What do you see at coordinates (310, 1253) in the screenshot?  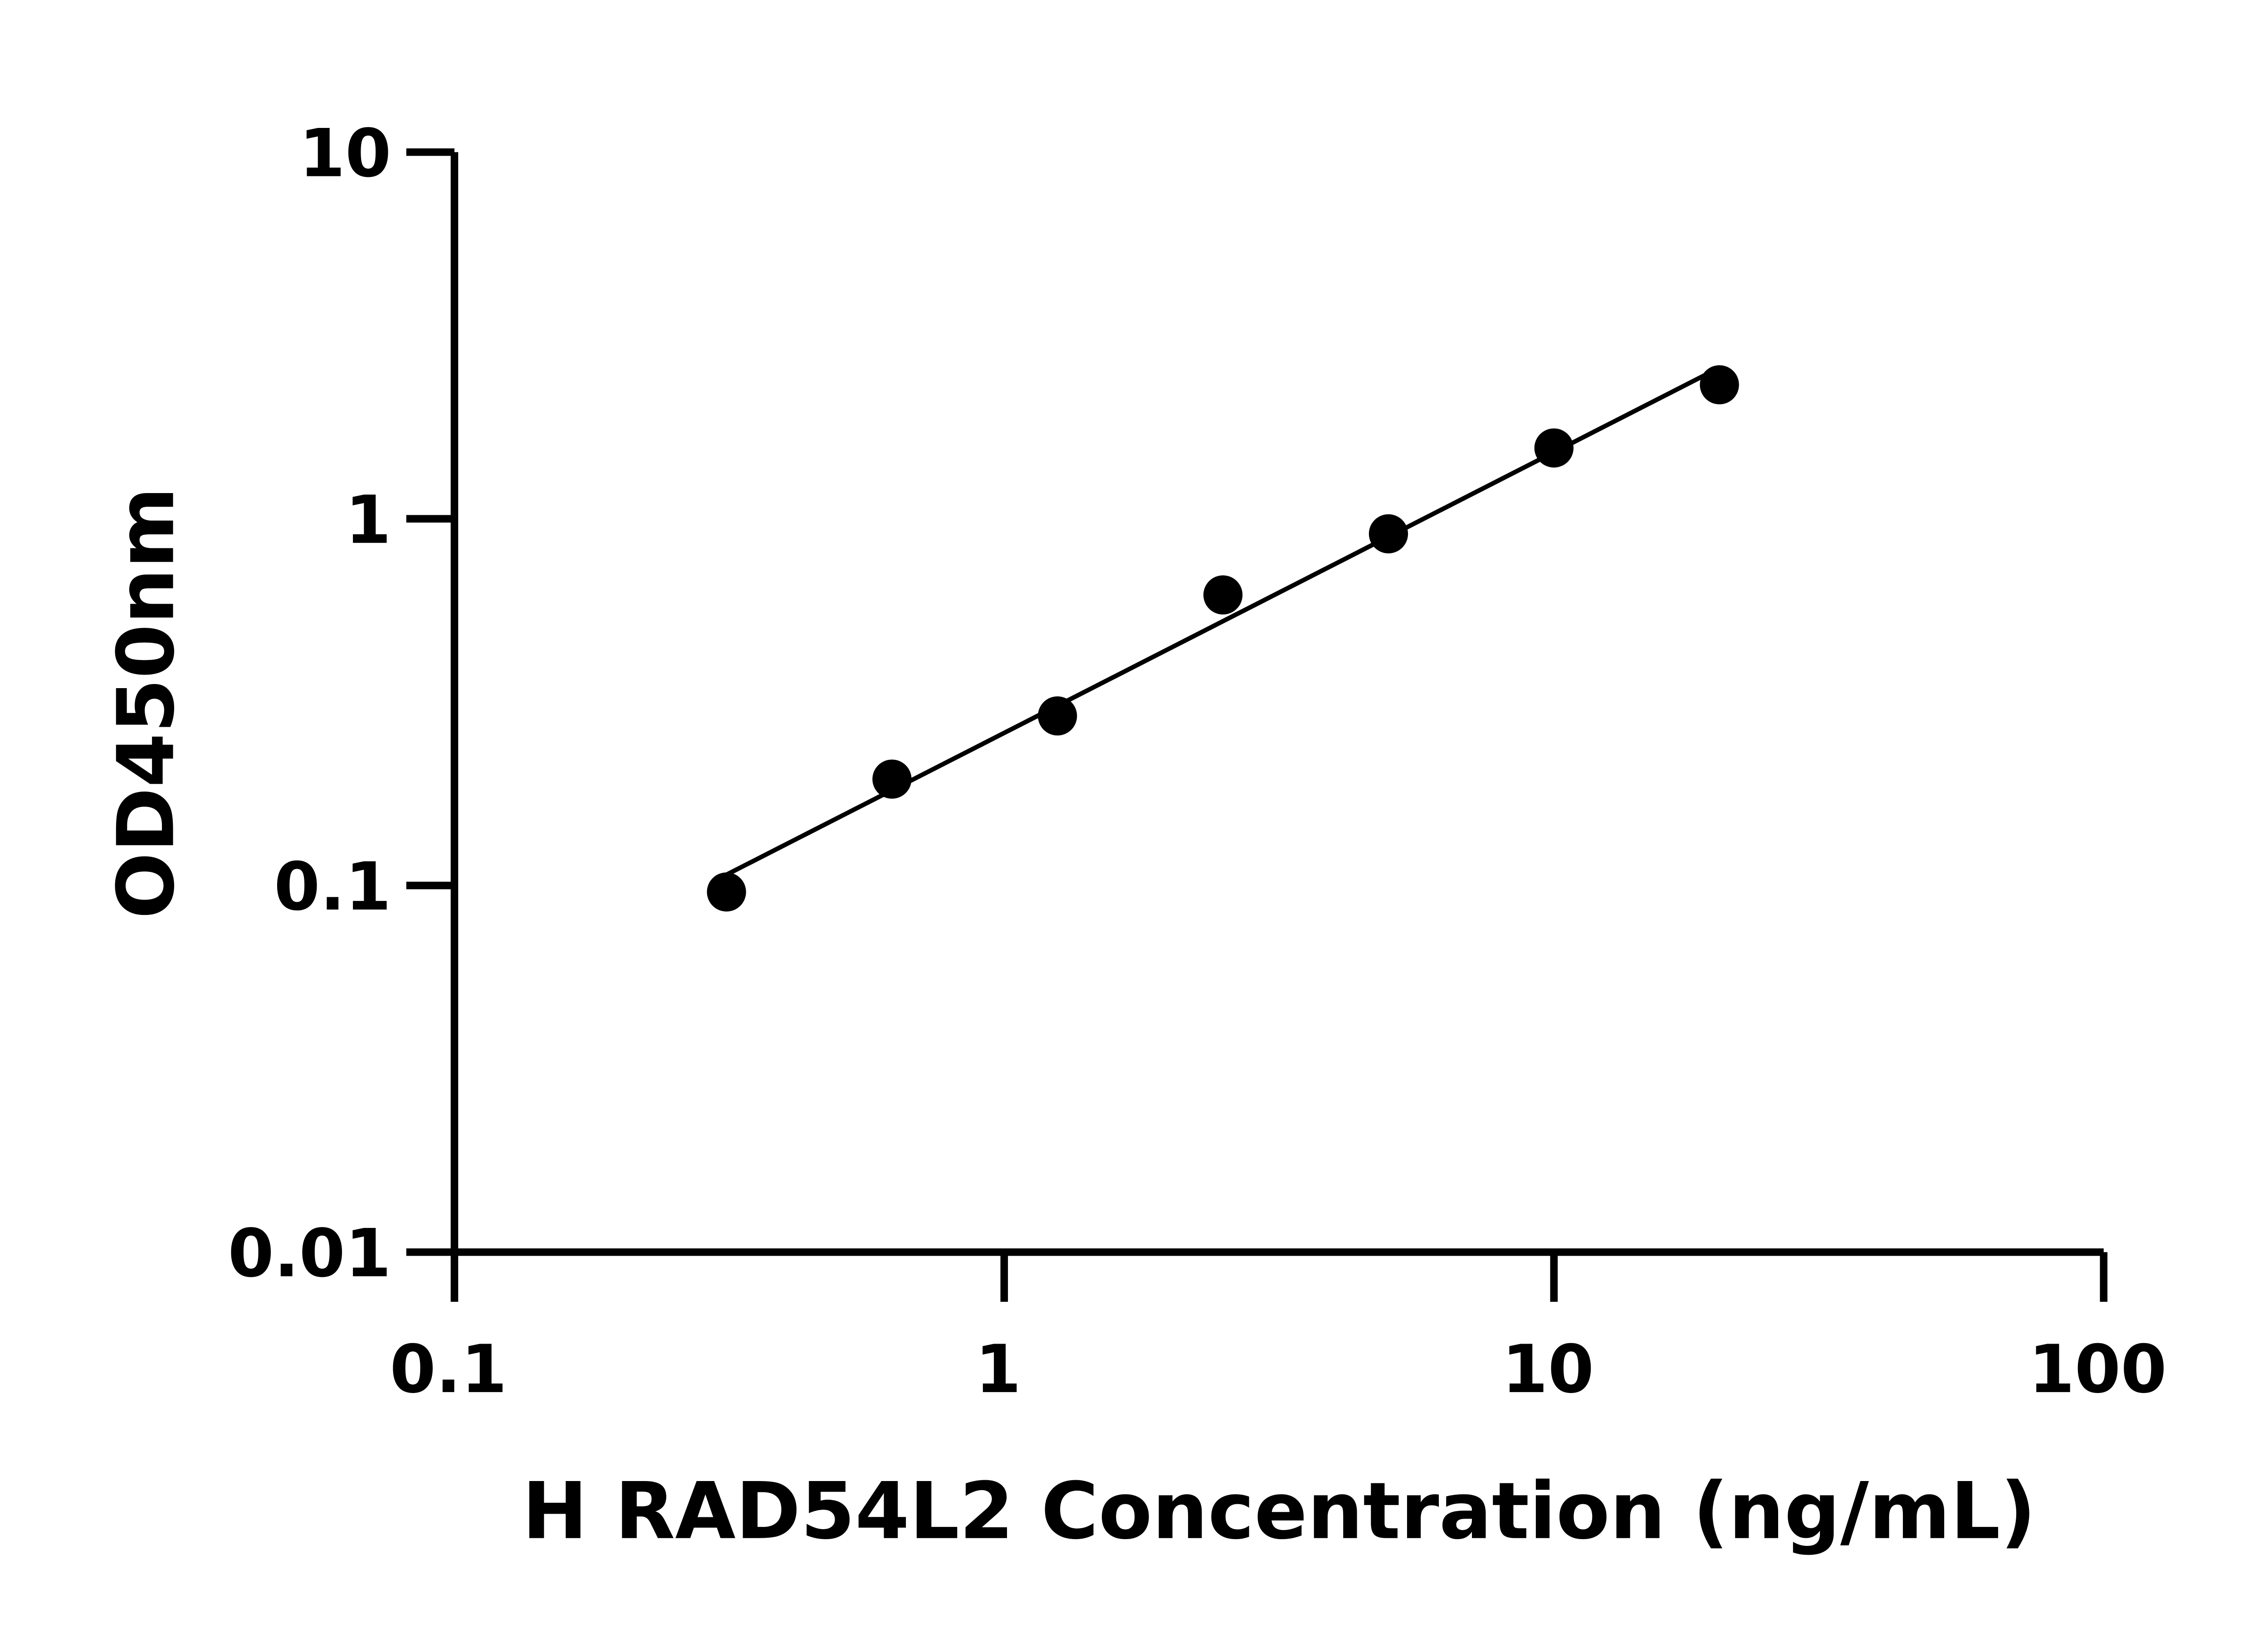 I see `y-tick-label: 0.01` at bounding box center [310, 1253].